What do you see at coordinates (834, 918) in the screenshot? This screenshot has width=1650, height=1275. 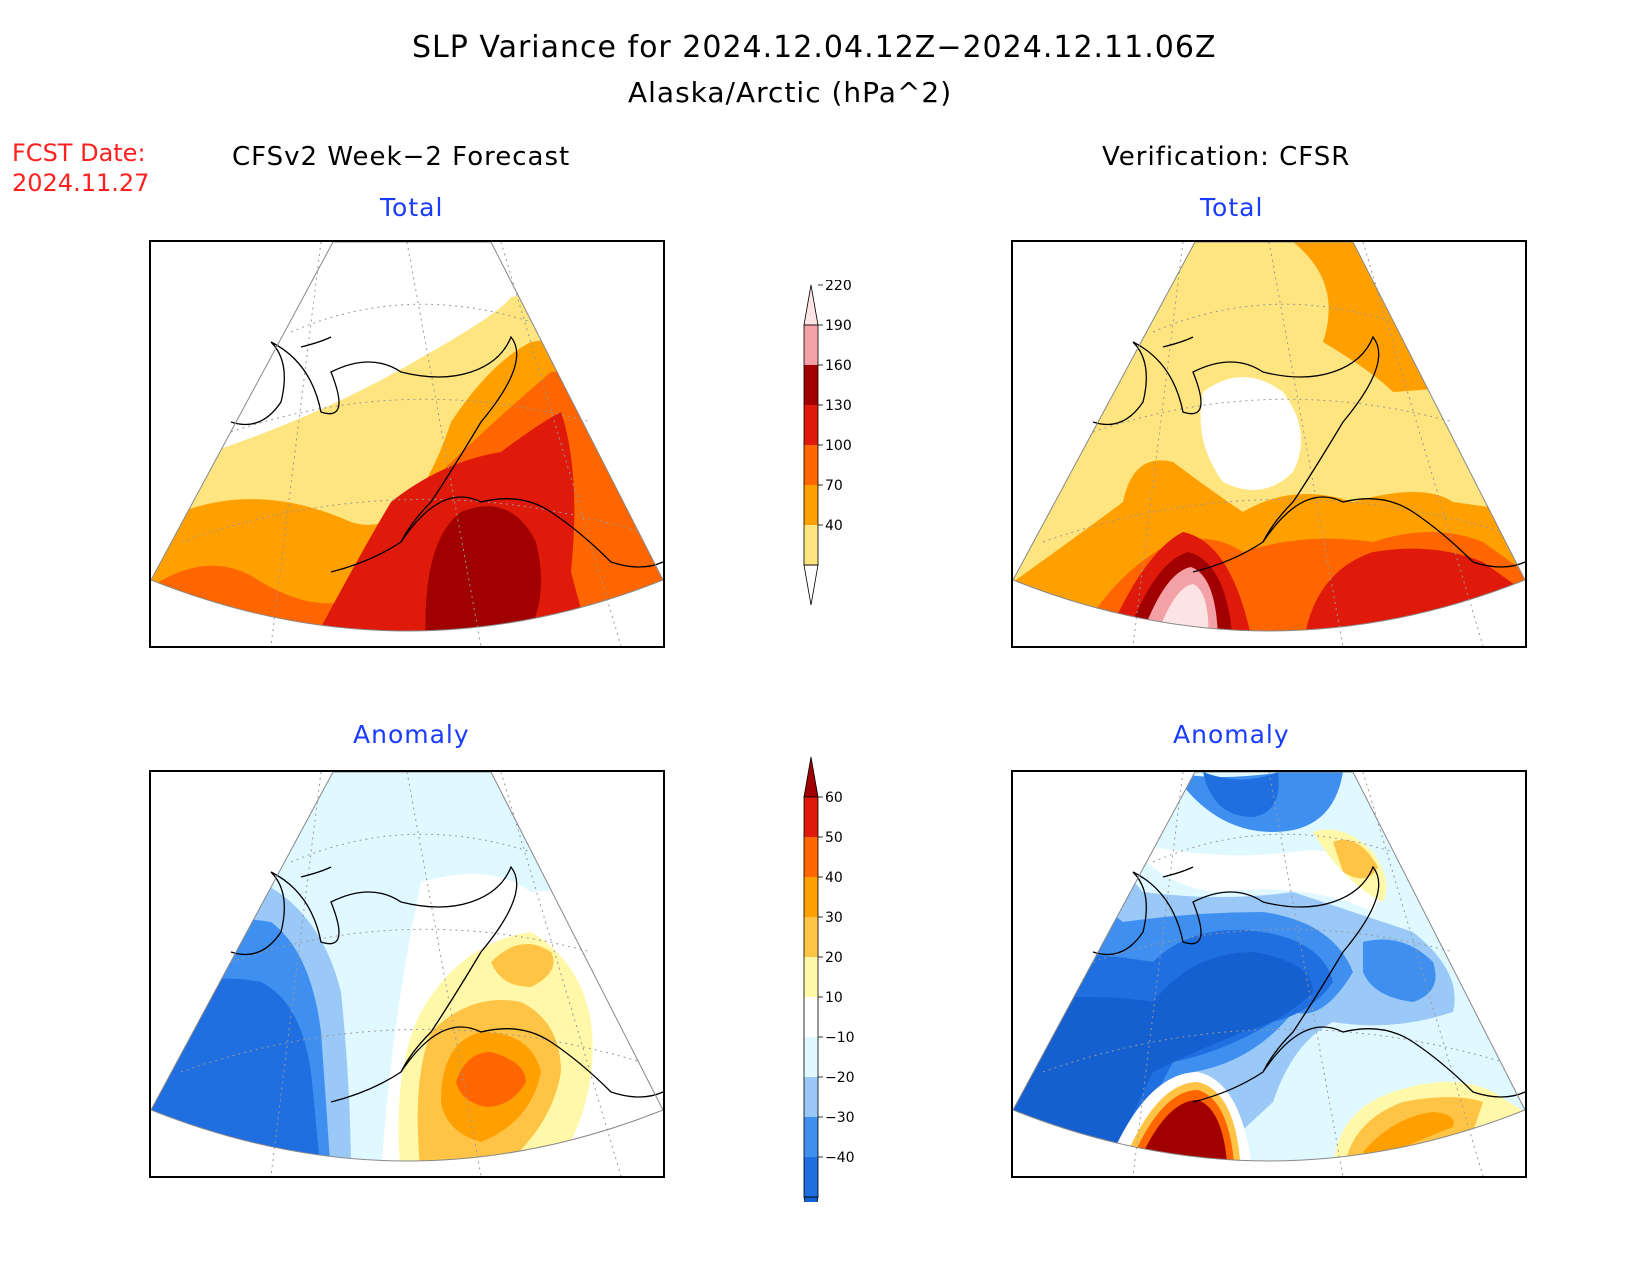 I see `anomaly-colorbar-tick-label: 30` at bounding box center [834, 918].